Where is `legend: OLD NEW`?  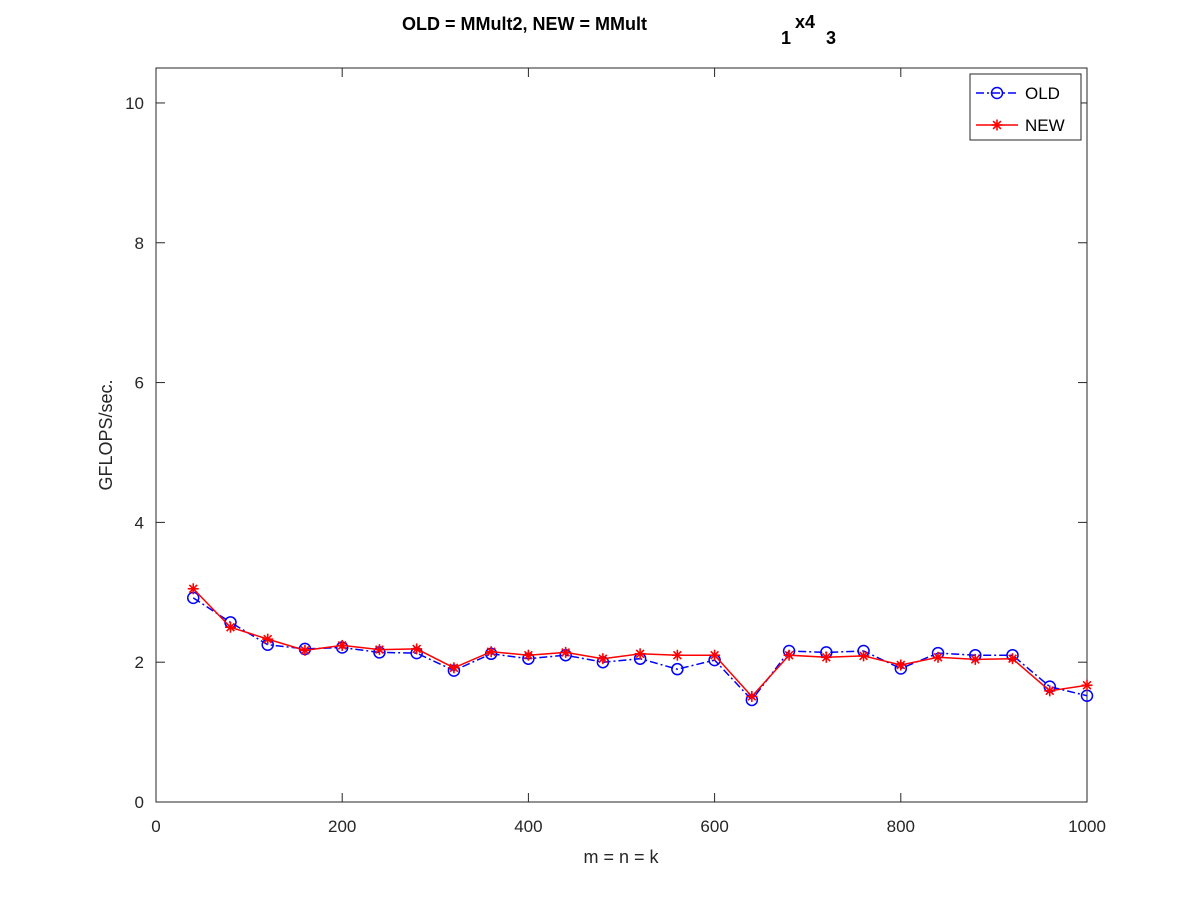
legend: OLD NEW is located at coordinates (1025, 107).